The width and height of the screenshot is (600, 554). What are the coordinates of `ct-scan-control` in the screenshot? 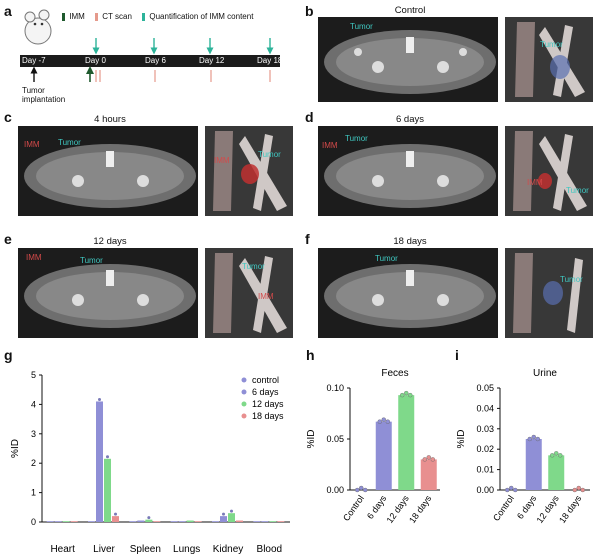 It's located at (408, 59).